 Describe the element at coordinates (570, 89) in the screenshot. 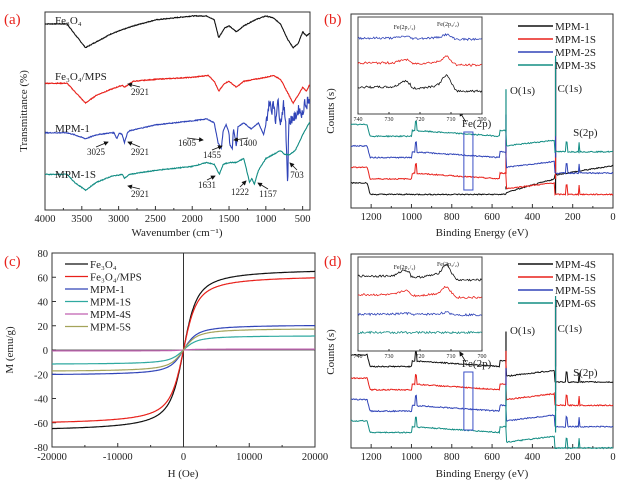

I see `peak-label-c1s: C(1s)` at that location.